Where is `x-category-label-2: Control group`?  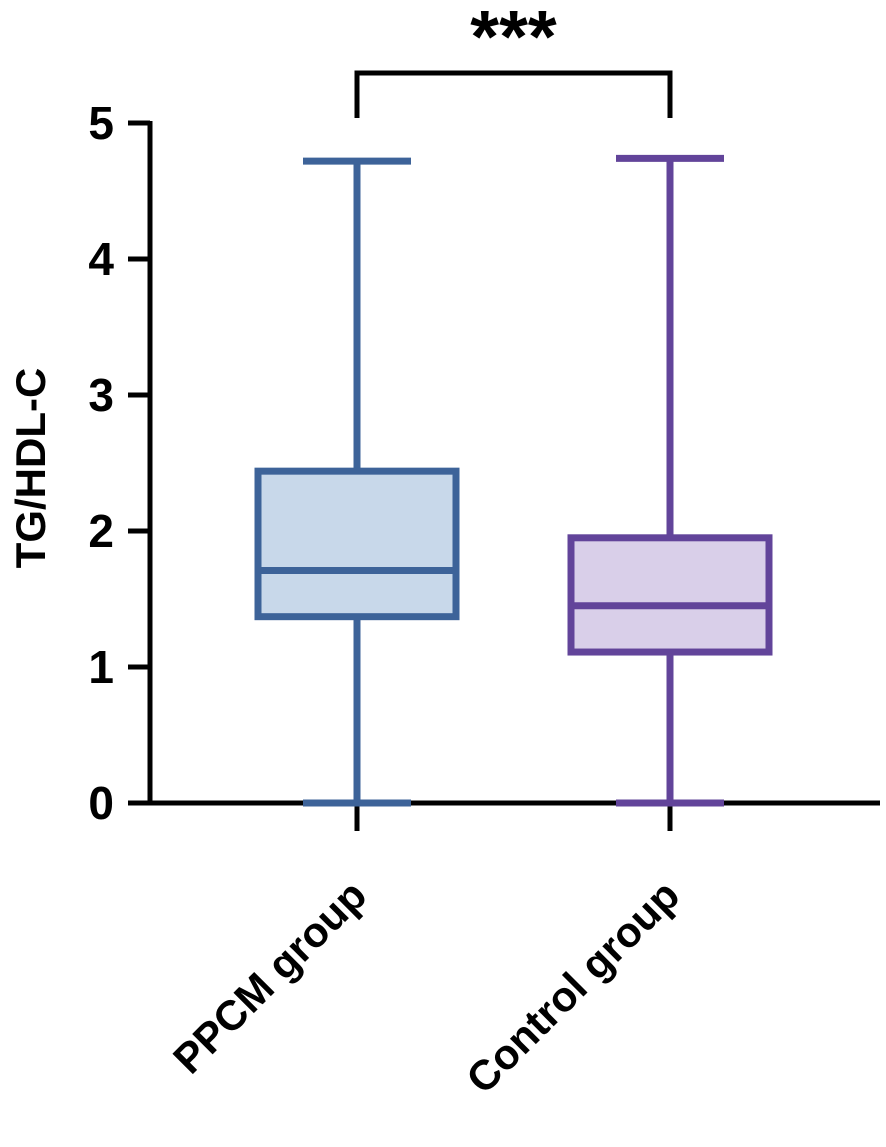
x-category-label-2: Control group is located at coordinates (572, 986).